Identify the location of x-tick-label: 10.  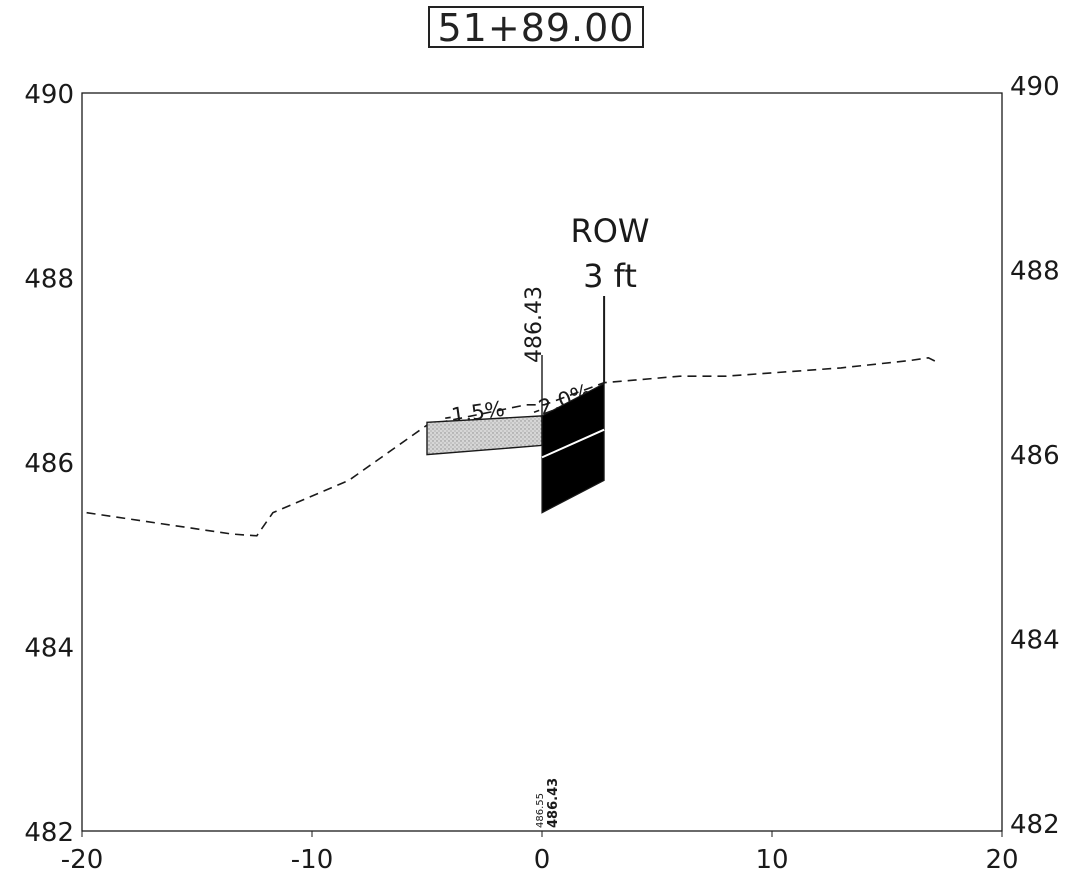
(771, 860).